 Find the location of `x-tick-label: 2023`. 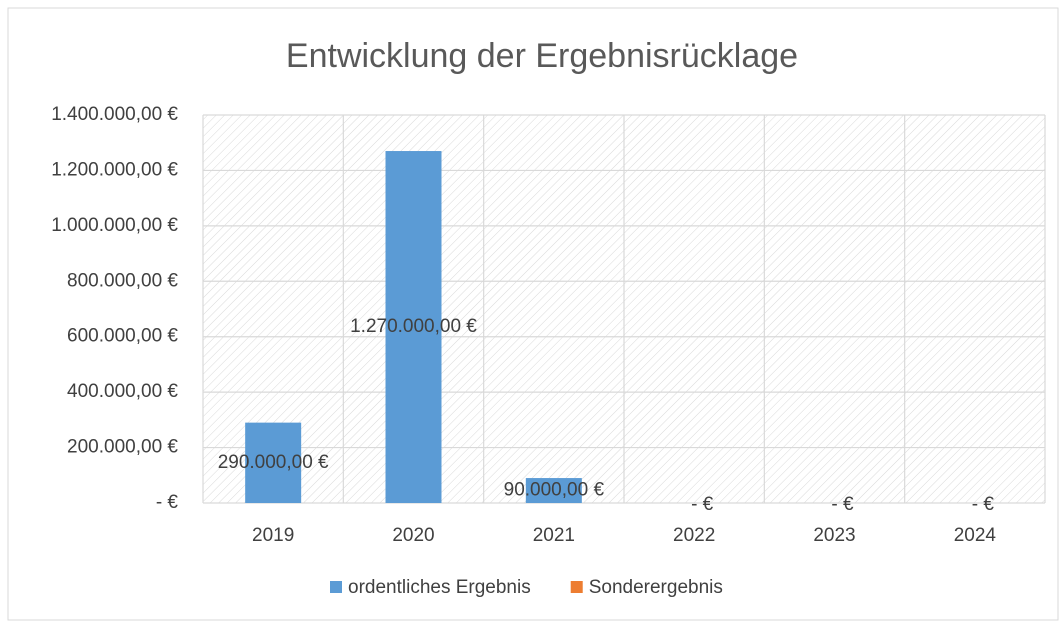

x-tick-label: 2023 is located at coordinates (834, 535).